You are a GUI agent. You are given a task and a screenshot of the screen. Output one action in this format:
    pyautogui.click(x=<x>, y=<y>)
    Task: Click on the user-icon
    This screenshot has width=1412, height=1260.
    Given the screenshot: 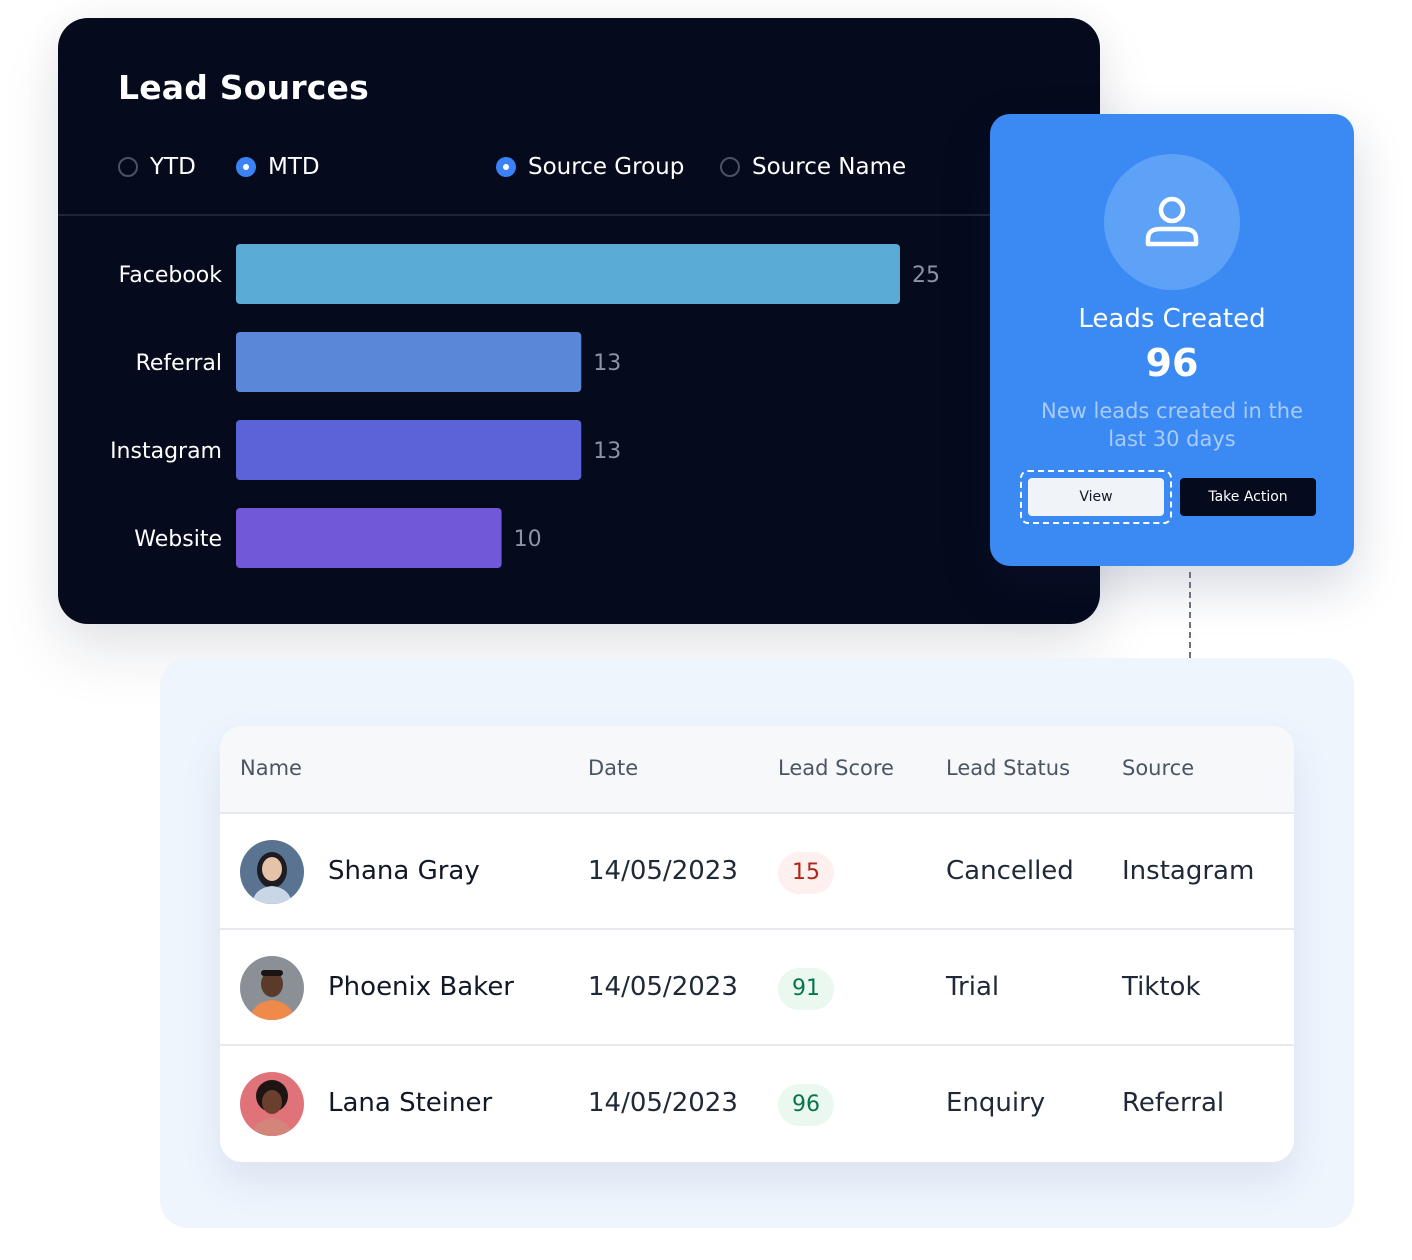 What is the action you would take?
    pyautogui.click(x=1172, y=221)
    